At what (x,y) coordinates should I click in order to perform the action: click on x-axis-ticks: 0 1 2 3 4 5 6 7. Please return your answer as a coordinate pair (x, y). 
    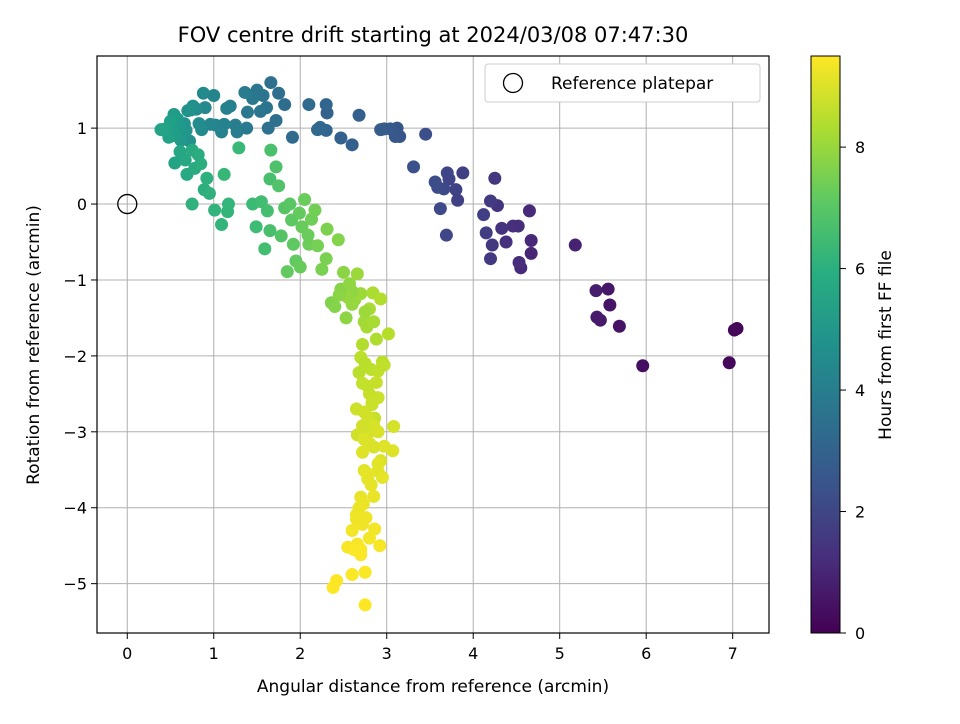
    Looking at the image, I should click on (430, 648).